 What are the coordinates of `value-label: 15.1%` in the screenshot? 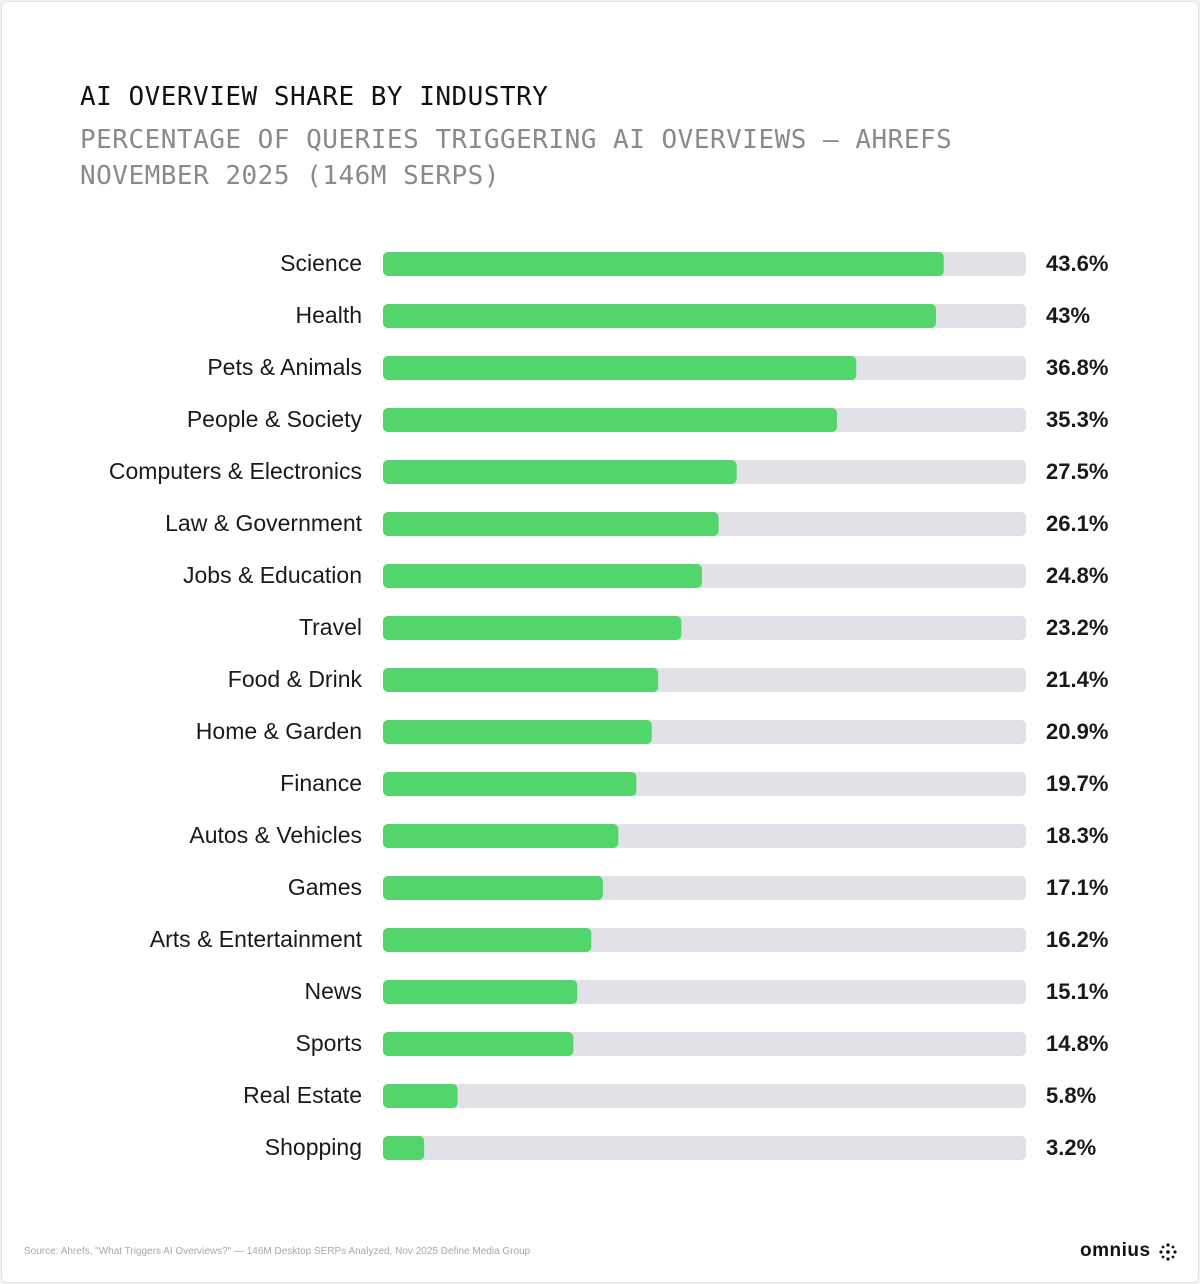 It's located at (1077, 991).